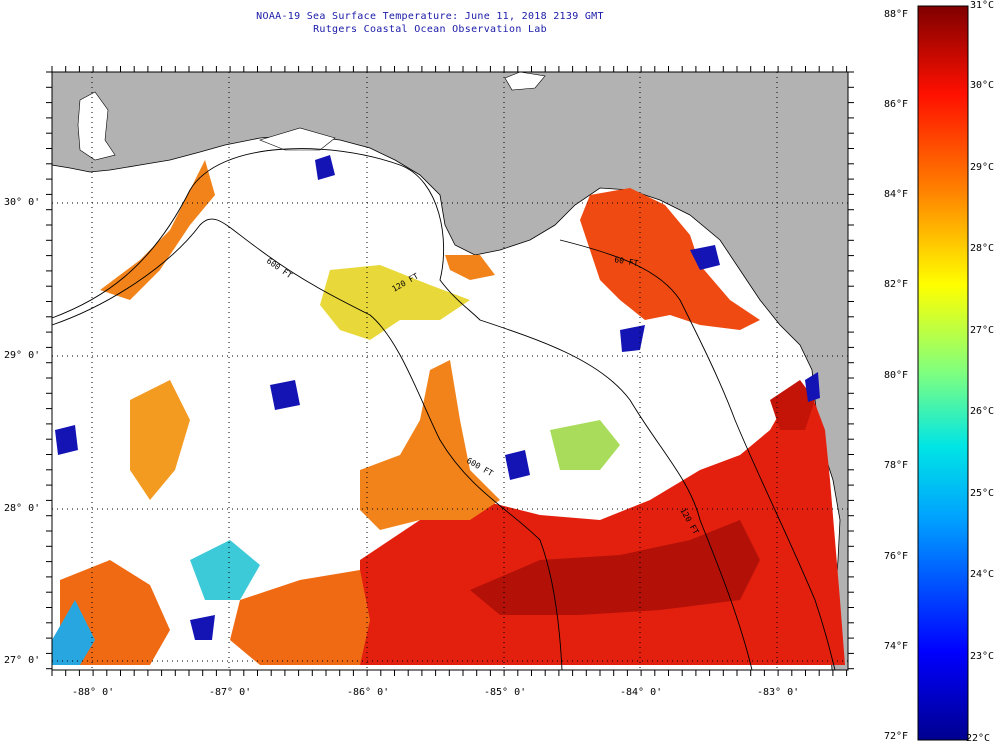 The width and height of the screenshot is (1000, 754). I want to click on lon-label: -87° 0', so click(230, 692).